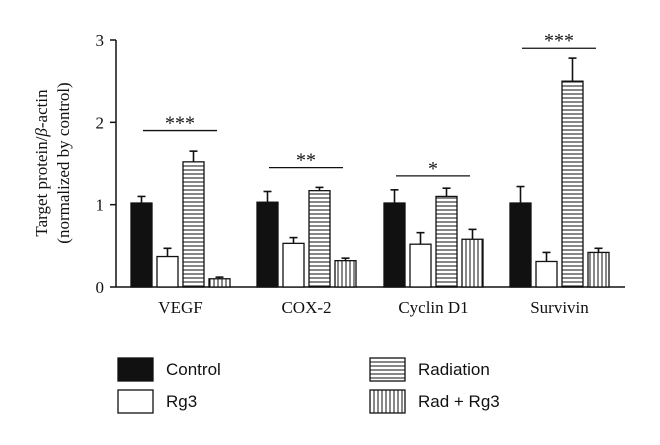 The width and height of the screenshot is (660, 445). Describe the element at coordinates (181, 401) in the screenshot. I see `legend-label: Rg3` at that location.